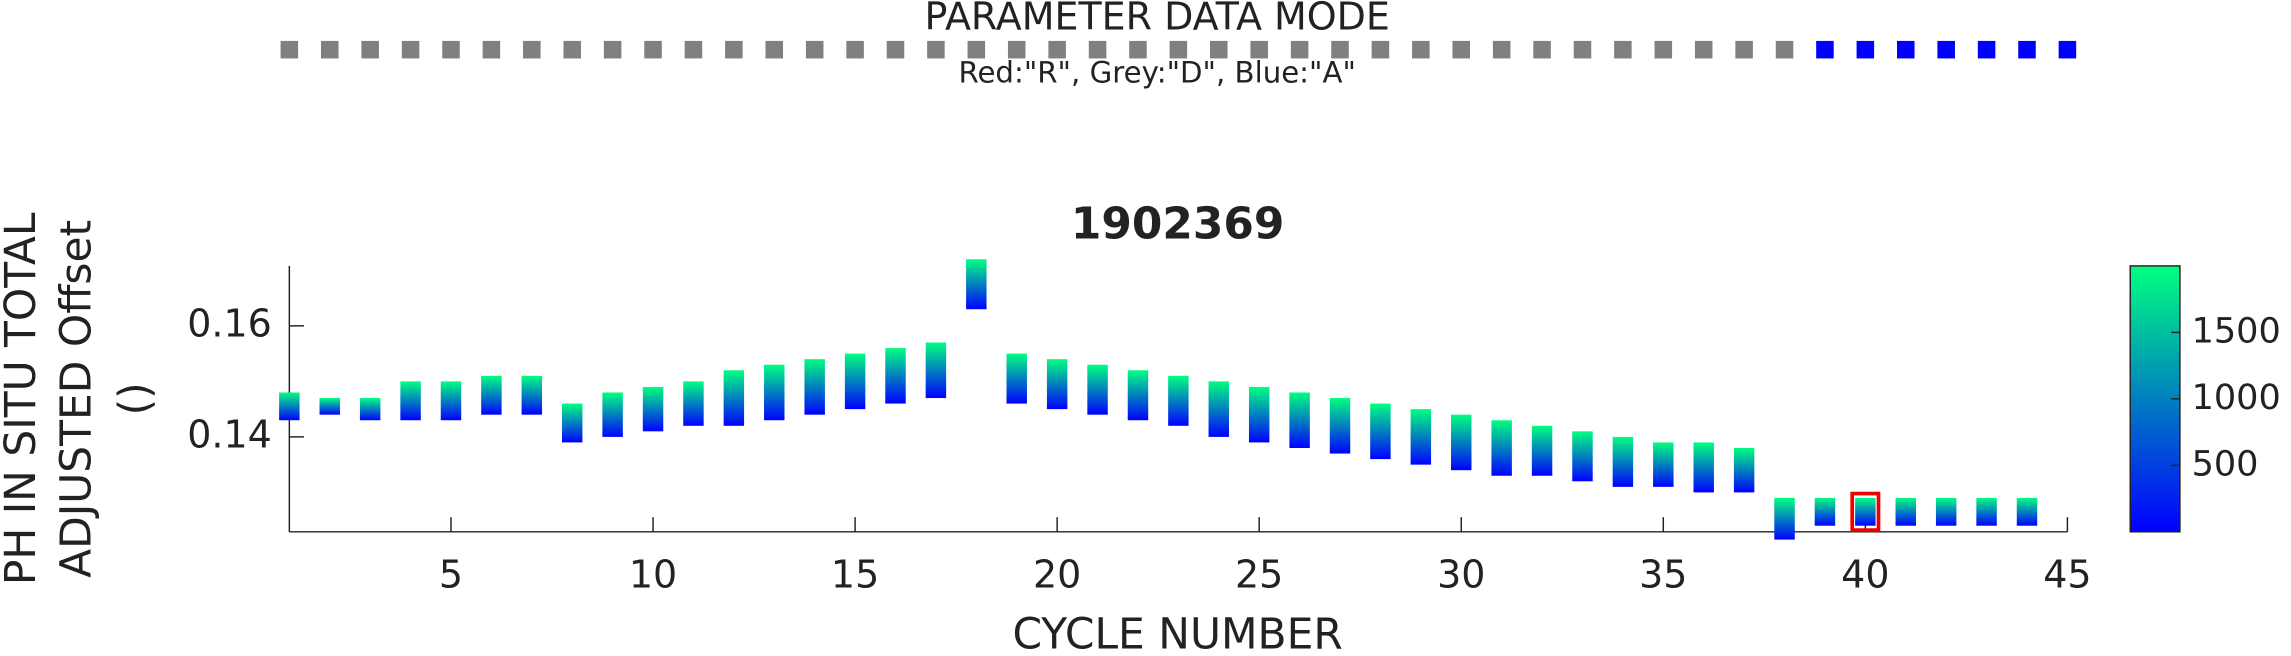  What do you see at coordinates (2225, 463) in the screenshot?
I see `colorbar-tick-label: 500` at bounding box center [2225, 463].